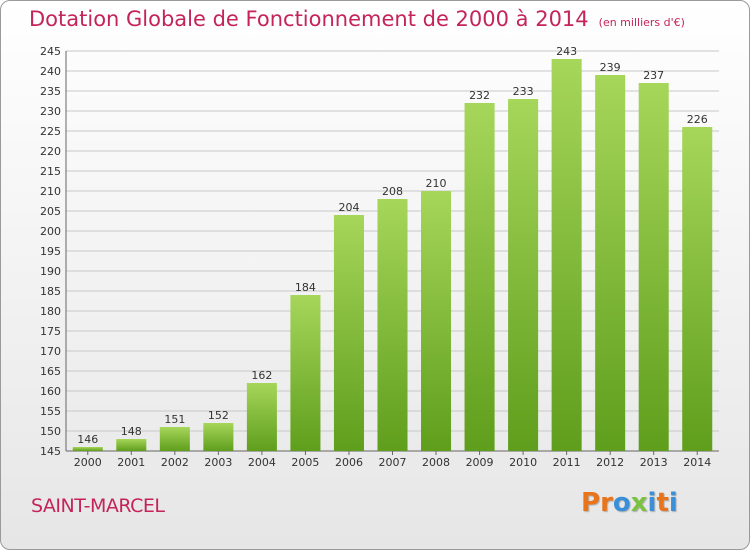  What do you see at coordinates (436, 183) in the screenshot?
I see `data-label-2008: 210` at bounding box center [436, 183].